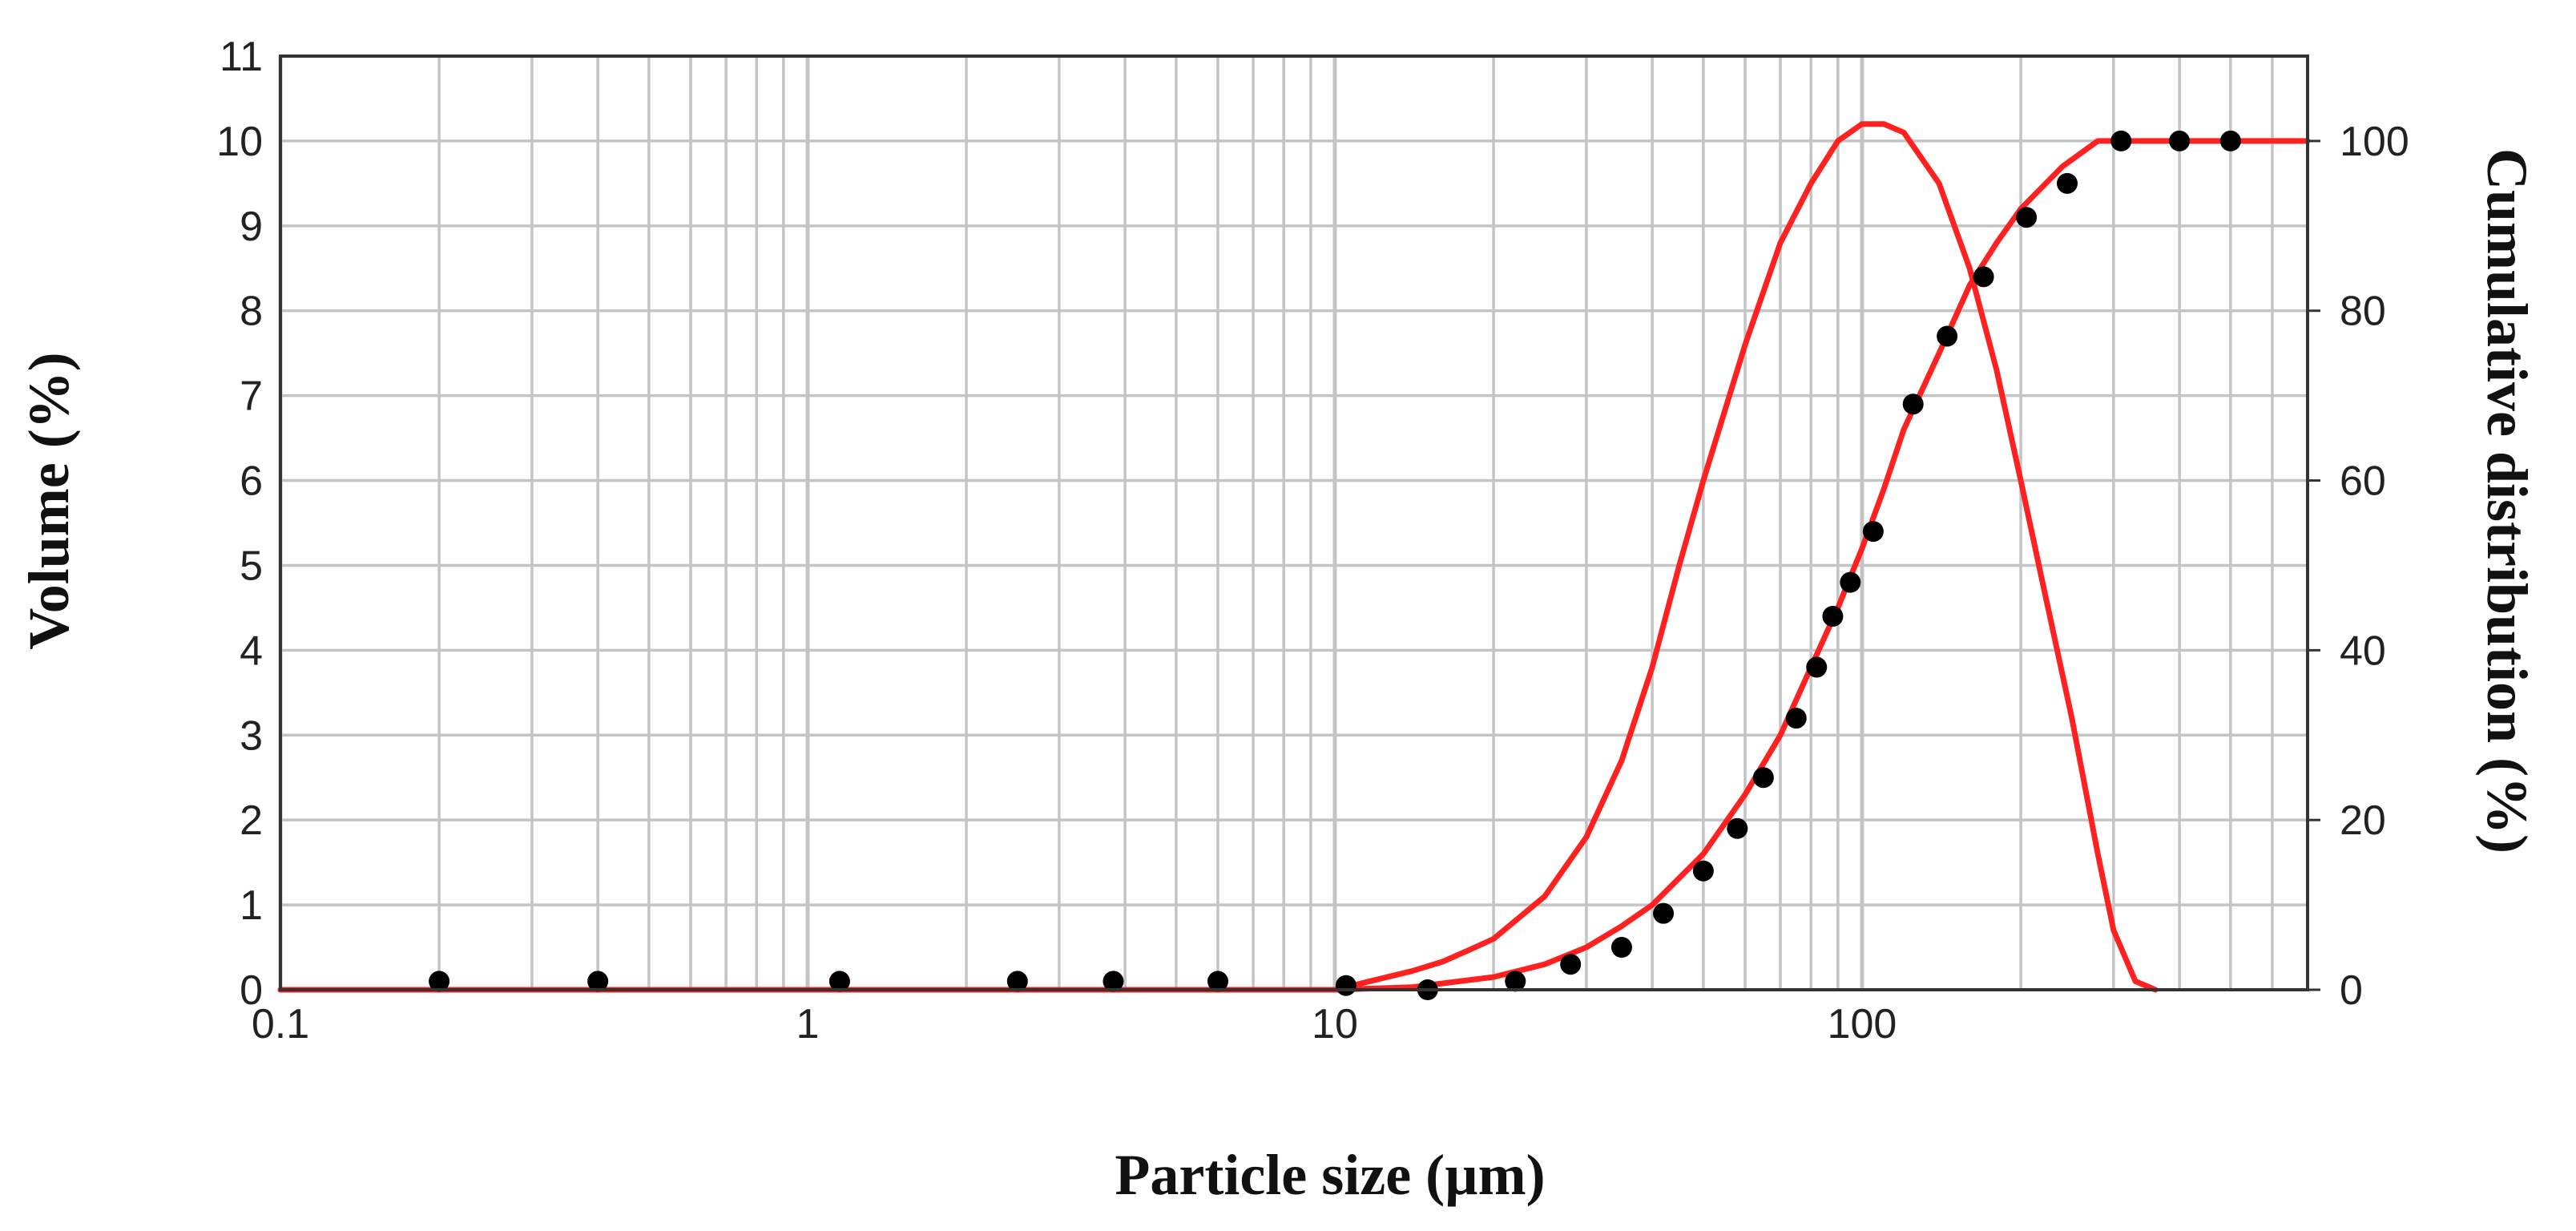 The height and width of the screenshot is (1231, 2576). What do you see at coordinates (1330, 1175) in the screenshot?
I see `x-axis-title: Particle size (µm)` at bounding box center [1330, 1175].